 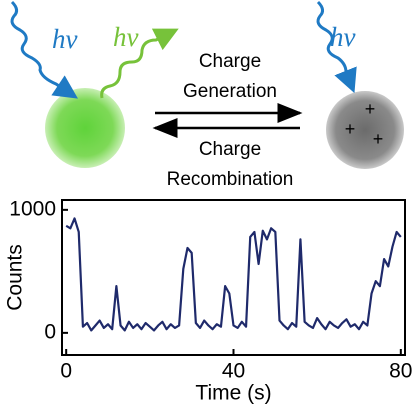 I want to click on y-tick-label: 0, so click(x=50, y=331).